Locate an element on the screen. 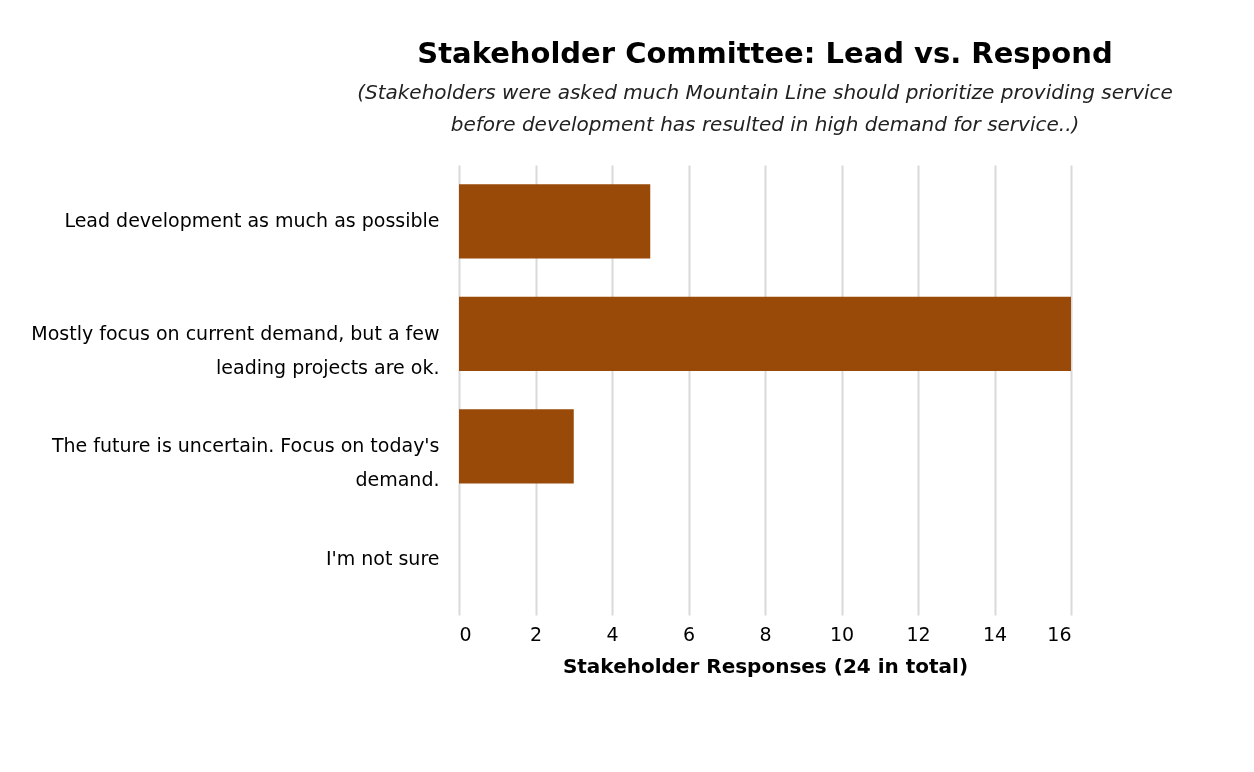 Image resolution: width=1254 pixels, height=772 pixels. x-tick-label: 4 is located at coordinates (612, 633).